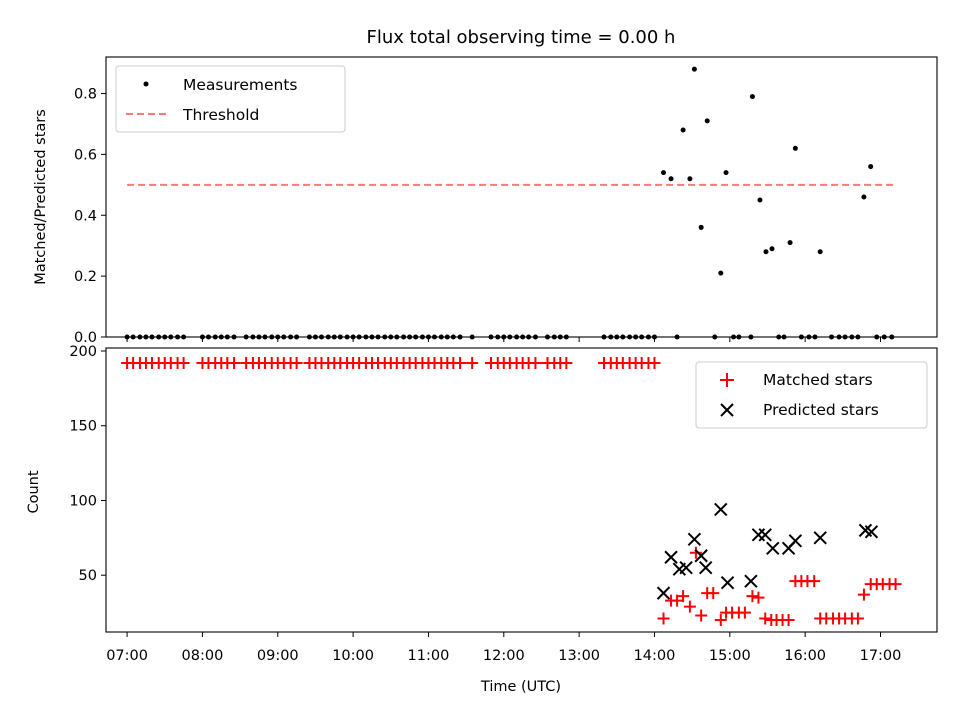  I want to click on bottom-x-tick-label: 11:00, so click(429, 656).